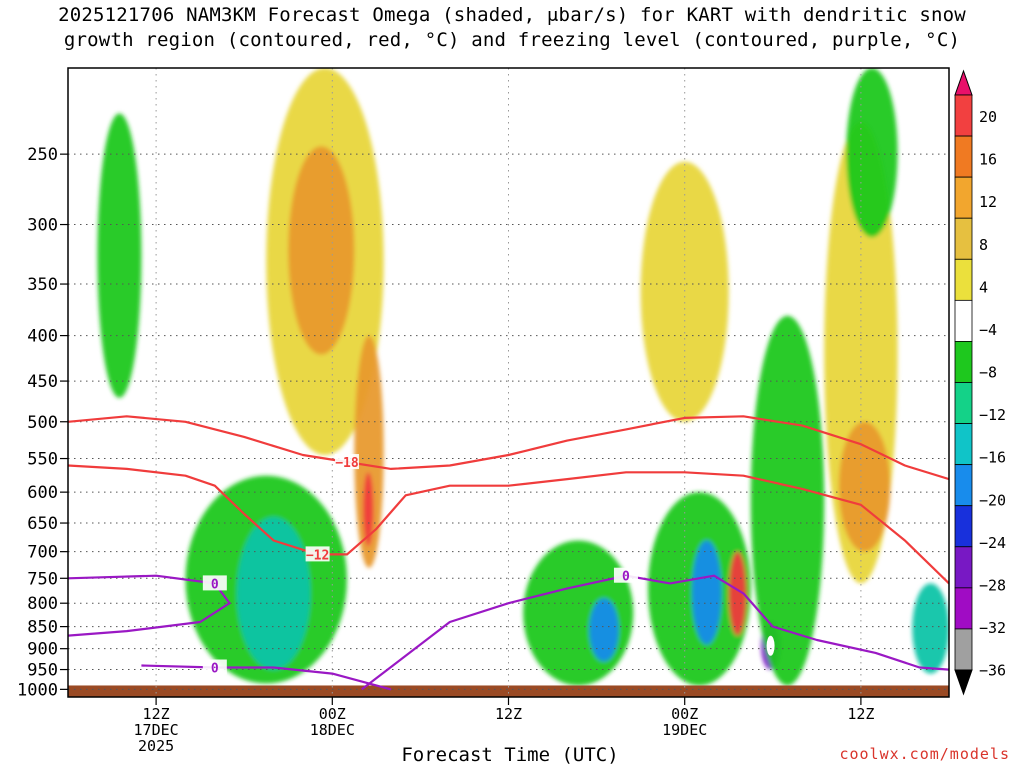  Describe the element at coordinates (508, 524) in the screenshot. I see `contour--12` at that location.